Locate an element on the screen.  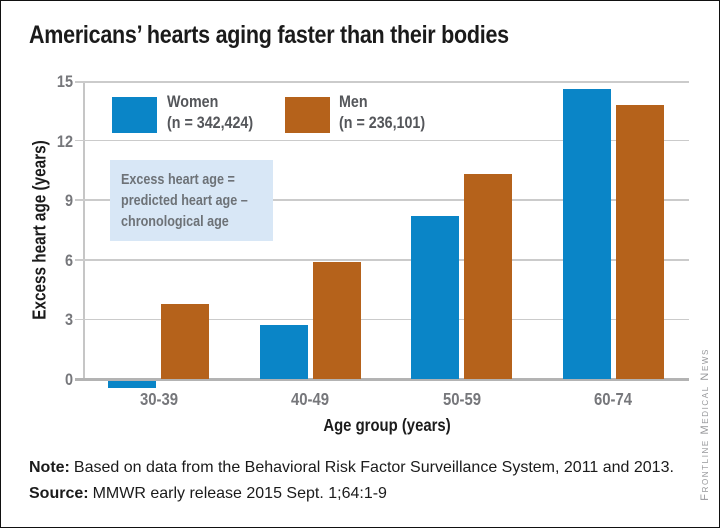
y-tick-label: 3 is located at coordinates (68, 320).